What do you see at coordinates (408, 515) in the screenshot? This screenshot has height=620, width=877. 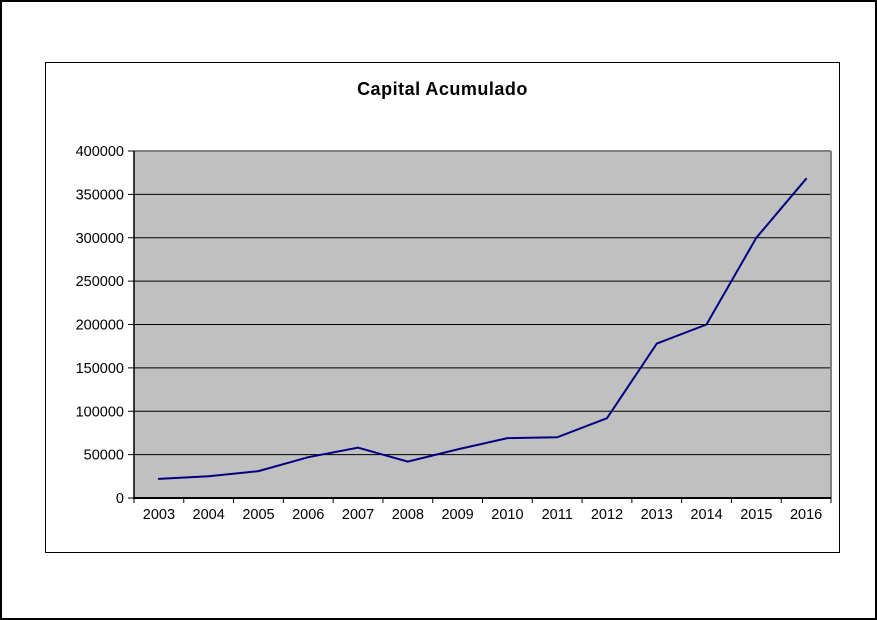 I see `x-axis-label: 2008` at bounding box center [408, 515].